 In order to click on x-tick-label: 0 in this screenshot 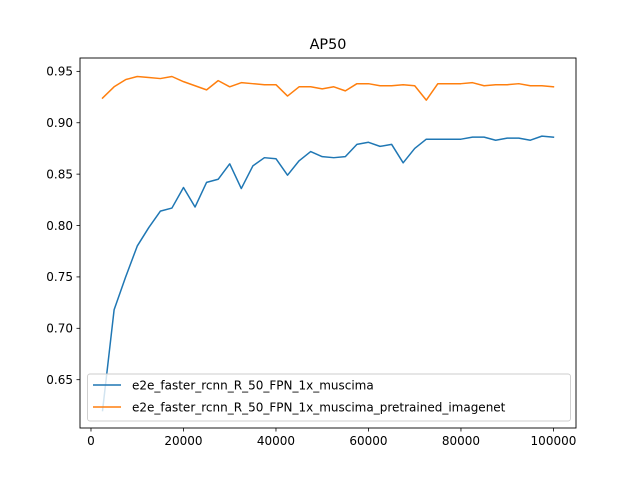, I will do `click(91, 441)`.